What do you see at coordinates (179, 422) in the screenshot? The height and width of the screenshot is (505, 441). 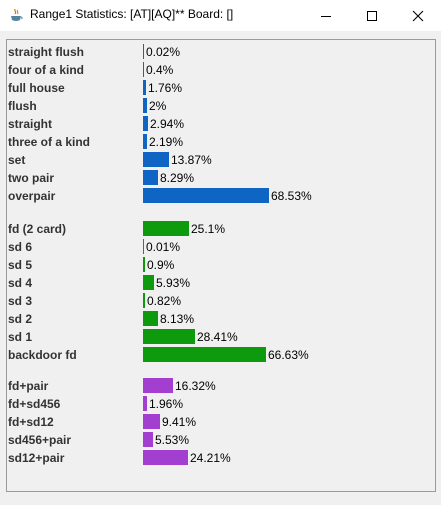 I see `stat-percent: 9.41%` at bounding box center [179, 422].